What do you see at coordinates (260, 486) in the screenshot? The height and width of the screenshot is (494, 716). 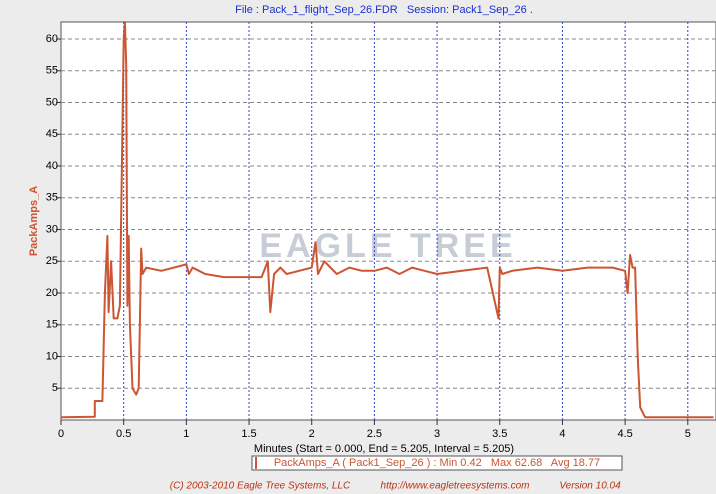 I see `footer-copyright: (C) 2003-2010 Eagle Tree Systems, LLC` at bounding box center [260, 486].